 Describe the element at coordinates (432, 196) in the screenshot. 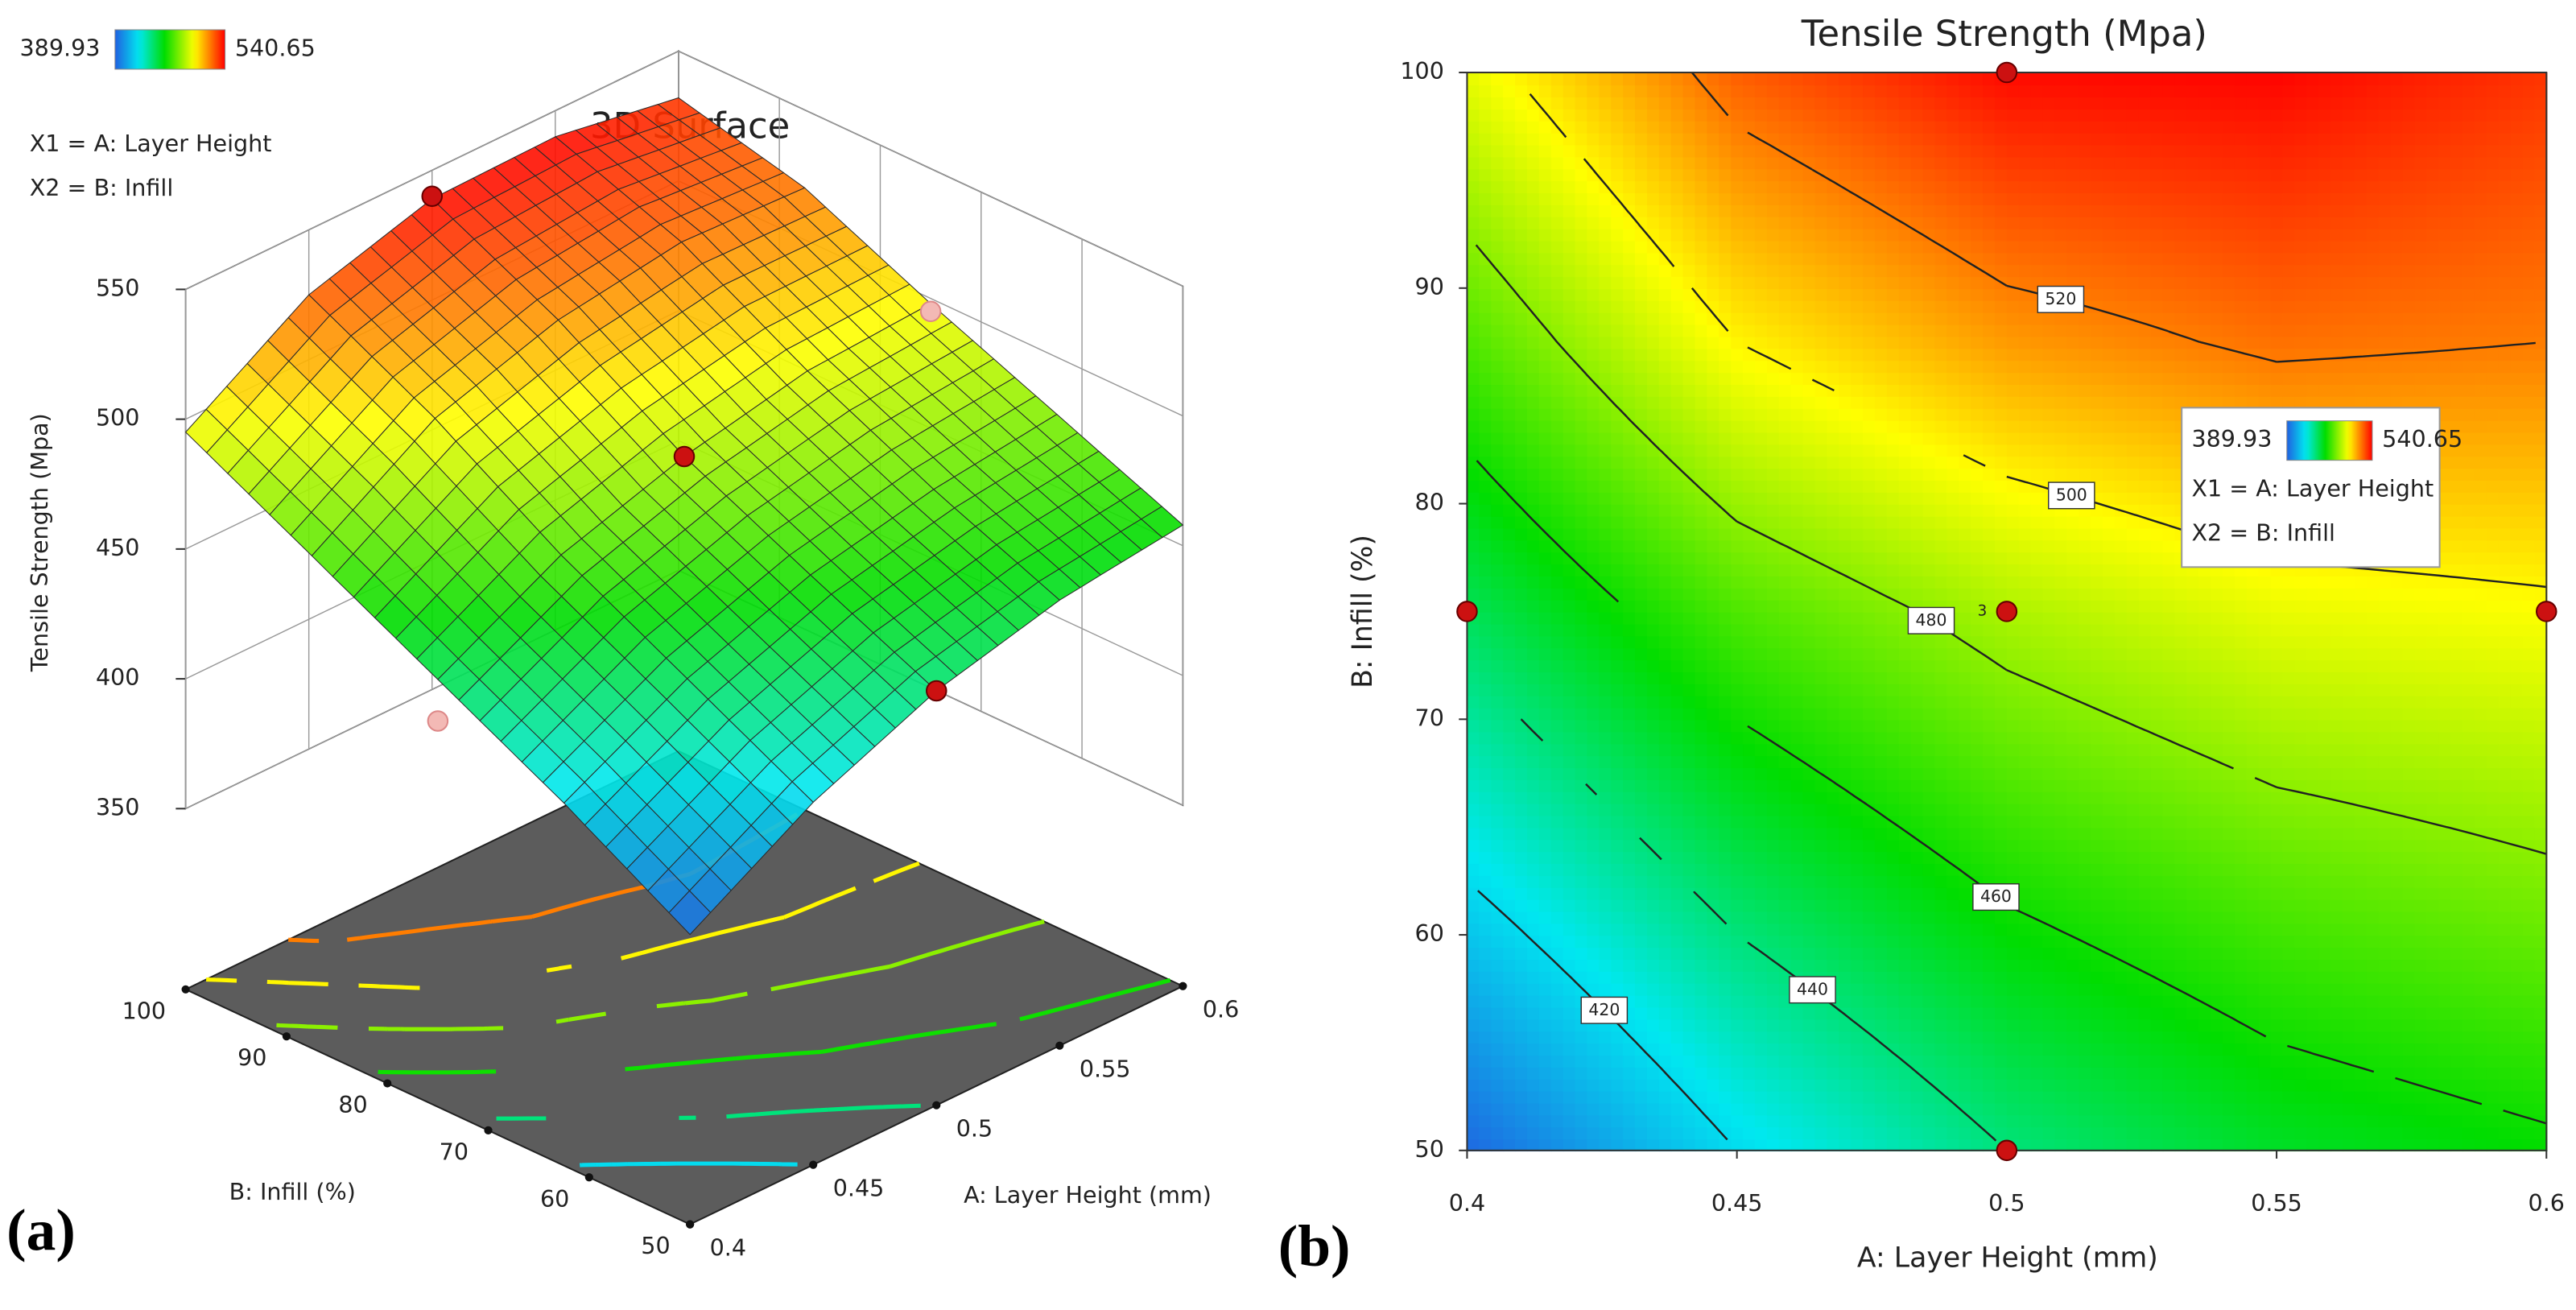

I see `design-point` at that location.